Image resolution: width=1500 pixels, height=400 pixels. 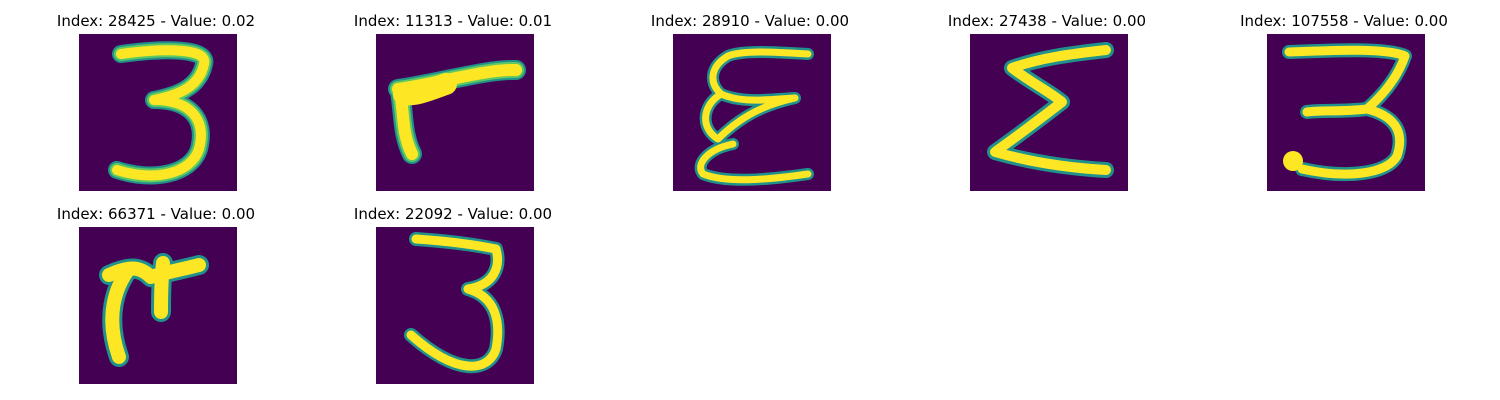 I want to click on panel-title: Index: 27438 - Value: 0.00, so click(x=1047, y=21).